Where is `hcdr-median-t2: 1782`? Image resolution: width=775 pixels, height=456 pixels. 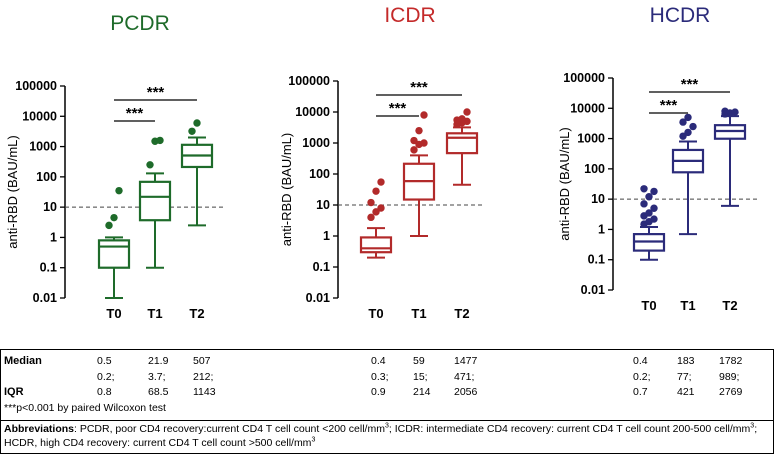 hcdr-median-t2: 1782 is located at coordinates (731, 361).